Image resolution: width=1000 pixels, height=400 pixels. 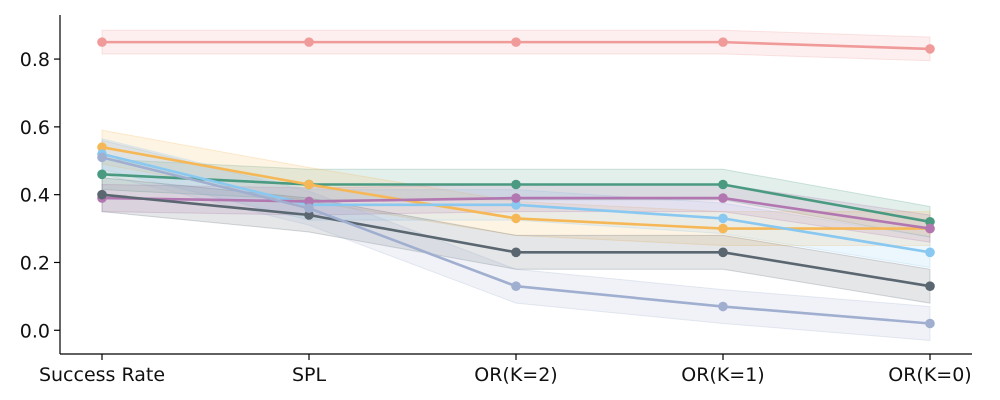 I want to click on y-tick-label: 0.4, so click(x=35, y=196).